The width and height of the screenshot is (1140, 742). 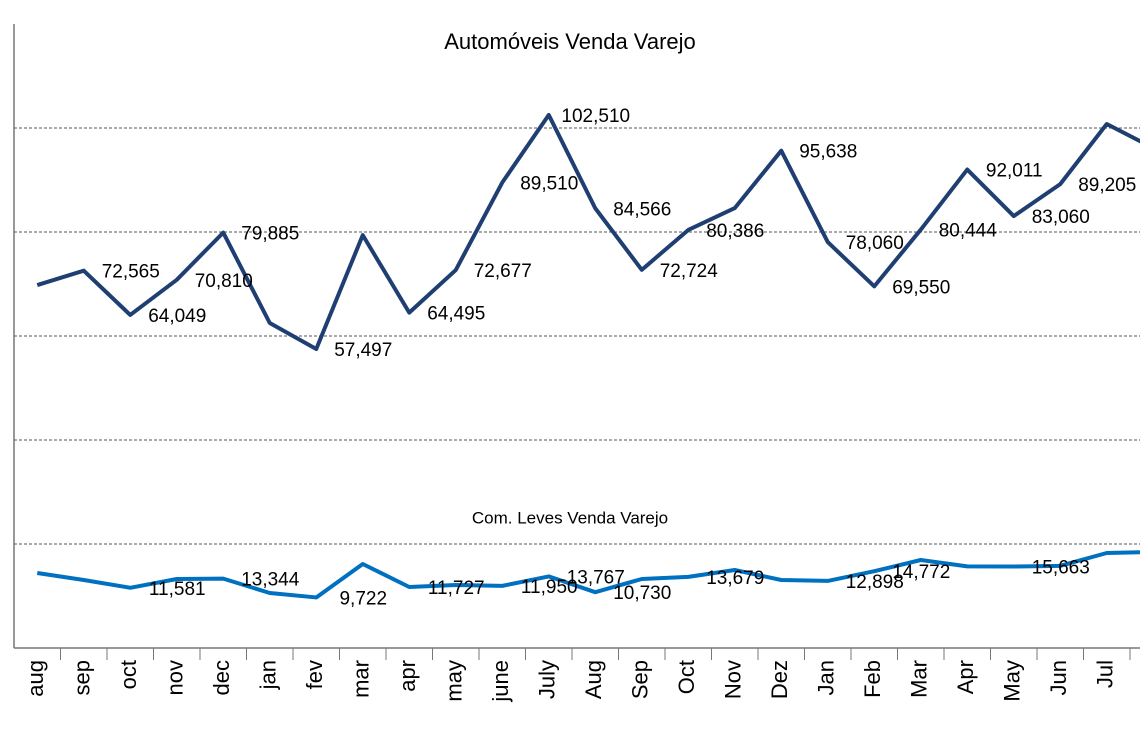 I want to click on x-tick-label: apr, so click(x=407, y=676).